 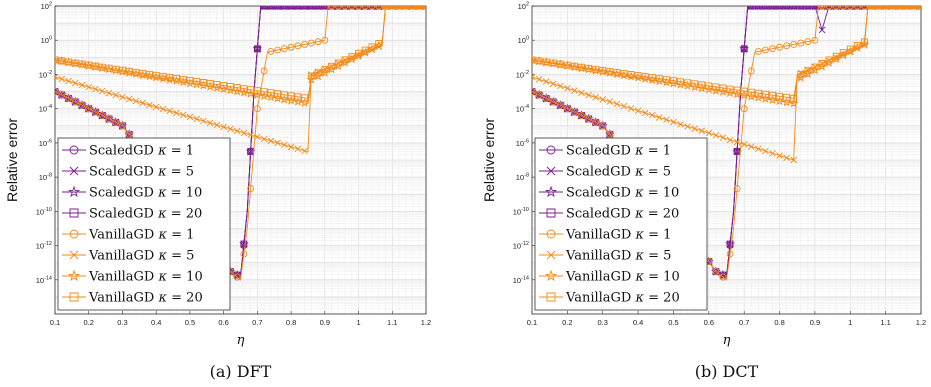 What do you see at coordinates (489, 160) in the screenshot?
I see `y-axis-label: Relative error` at bounding box center [489, 160].